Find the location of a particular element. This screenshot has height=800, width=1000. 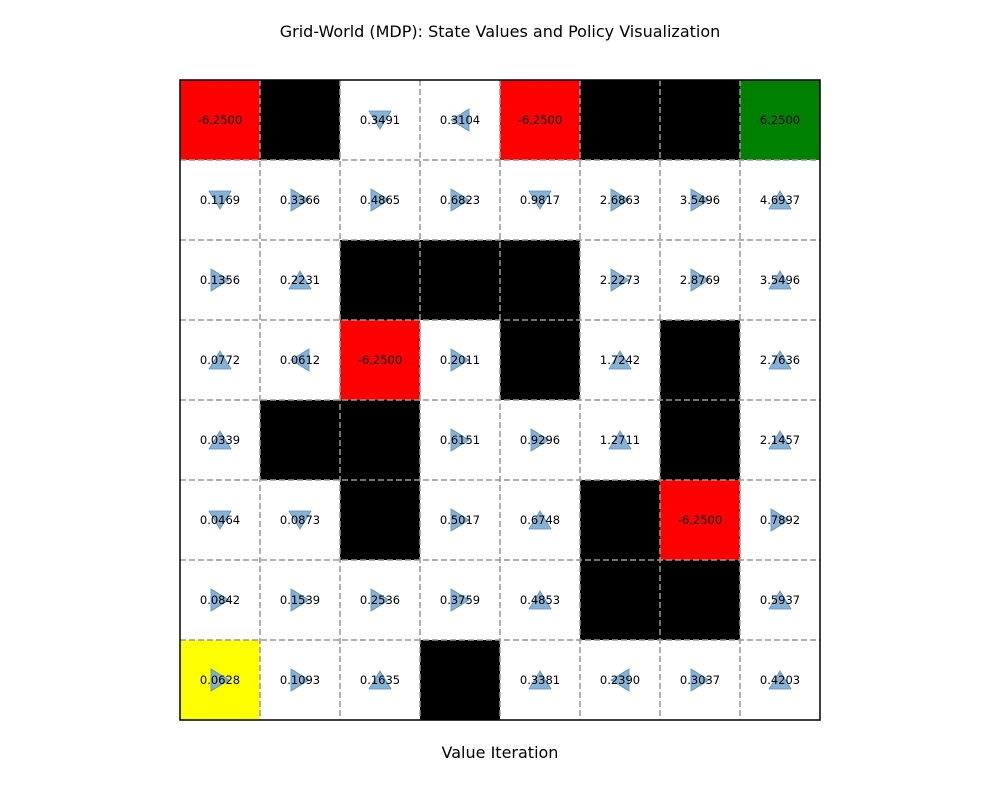

state-value-label: 2.6863 is located at coordinates (620, 200).